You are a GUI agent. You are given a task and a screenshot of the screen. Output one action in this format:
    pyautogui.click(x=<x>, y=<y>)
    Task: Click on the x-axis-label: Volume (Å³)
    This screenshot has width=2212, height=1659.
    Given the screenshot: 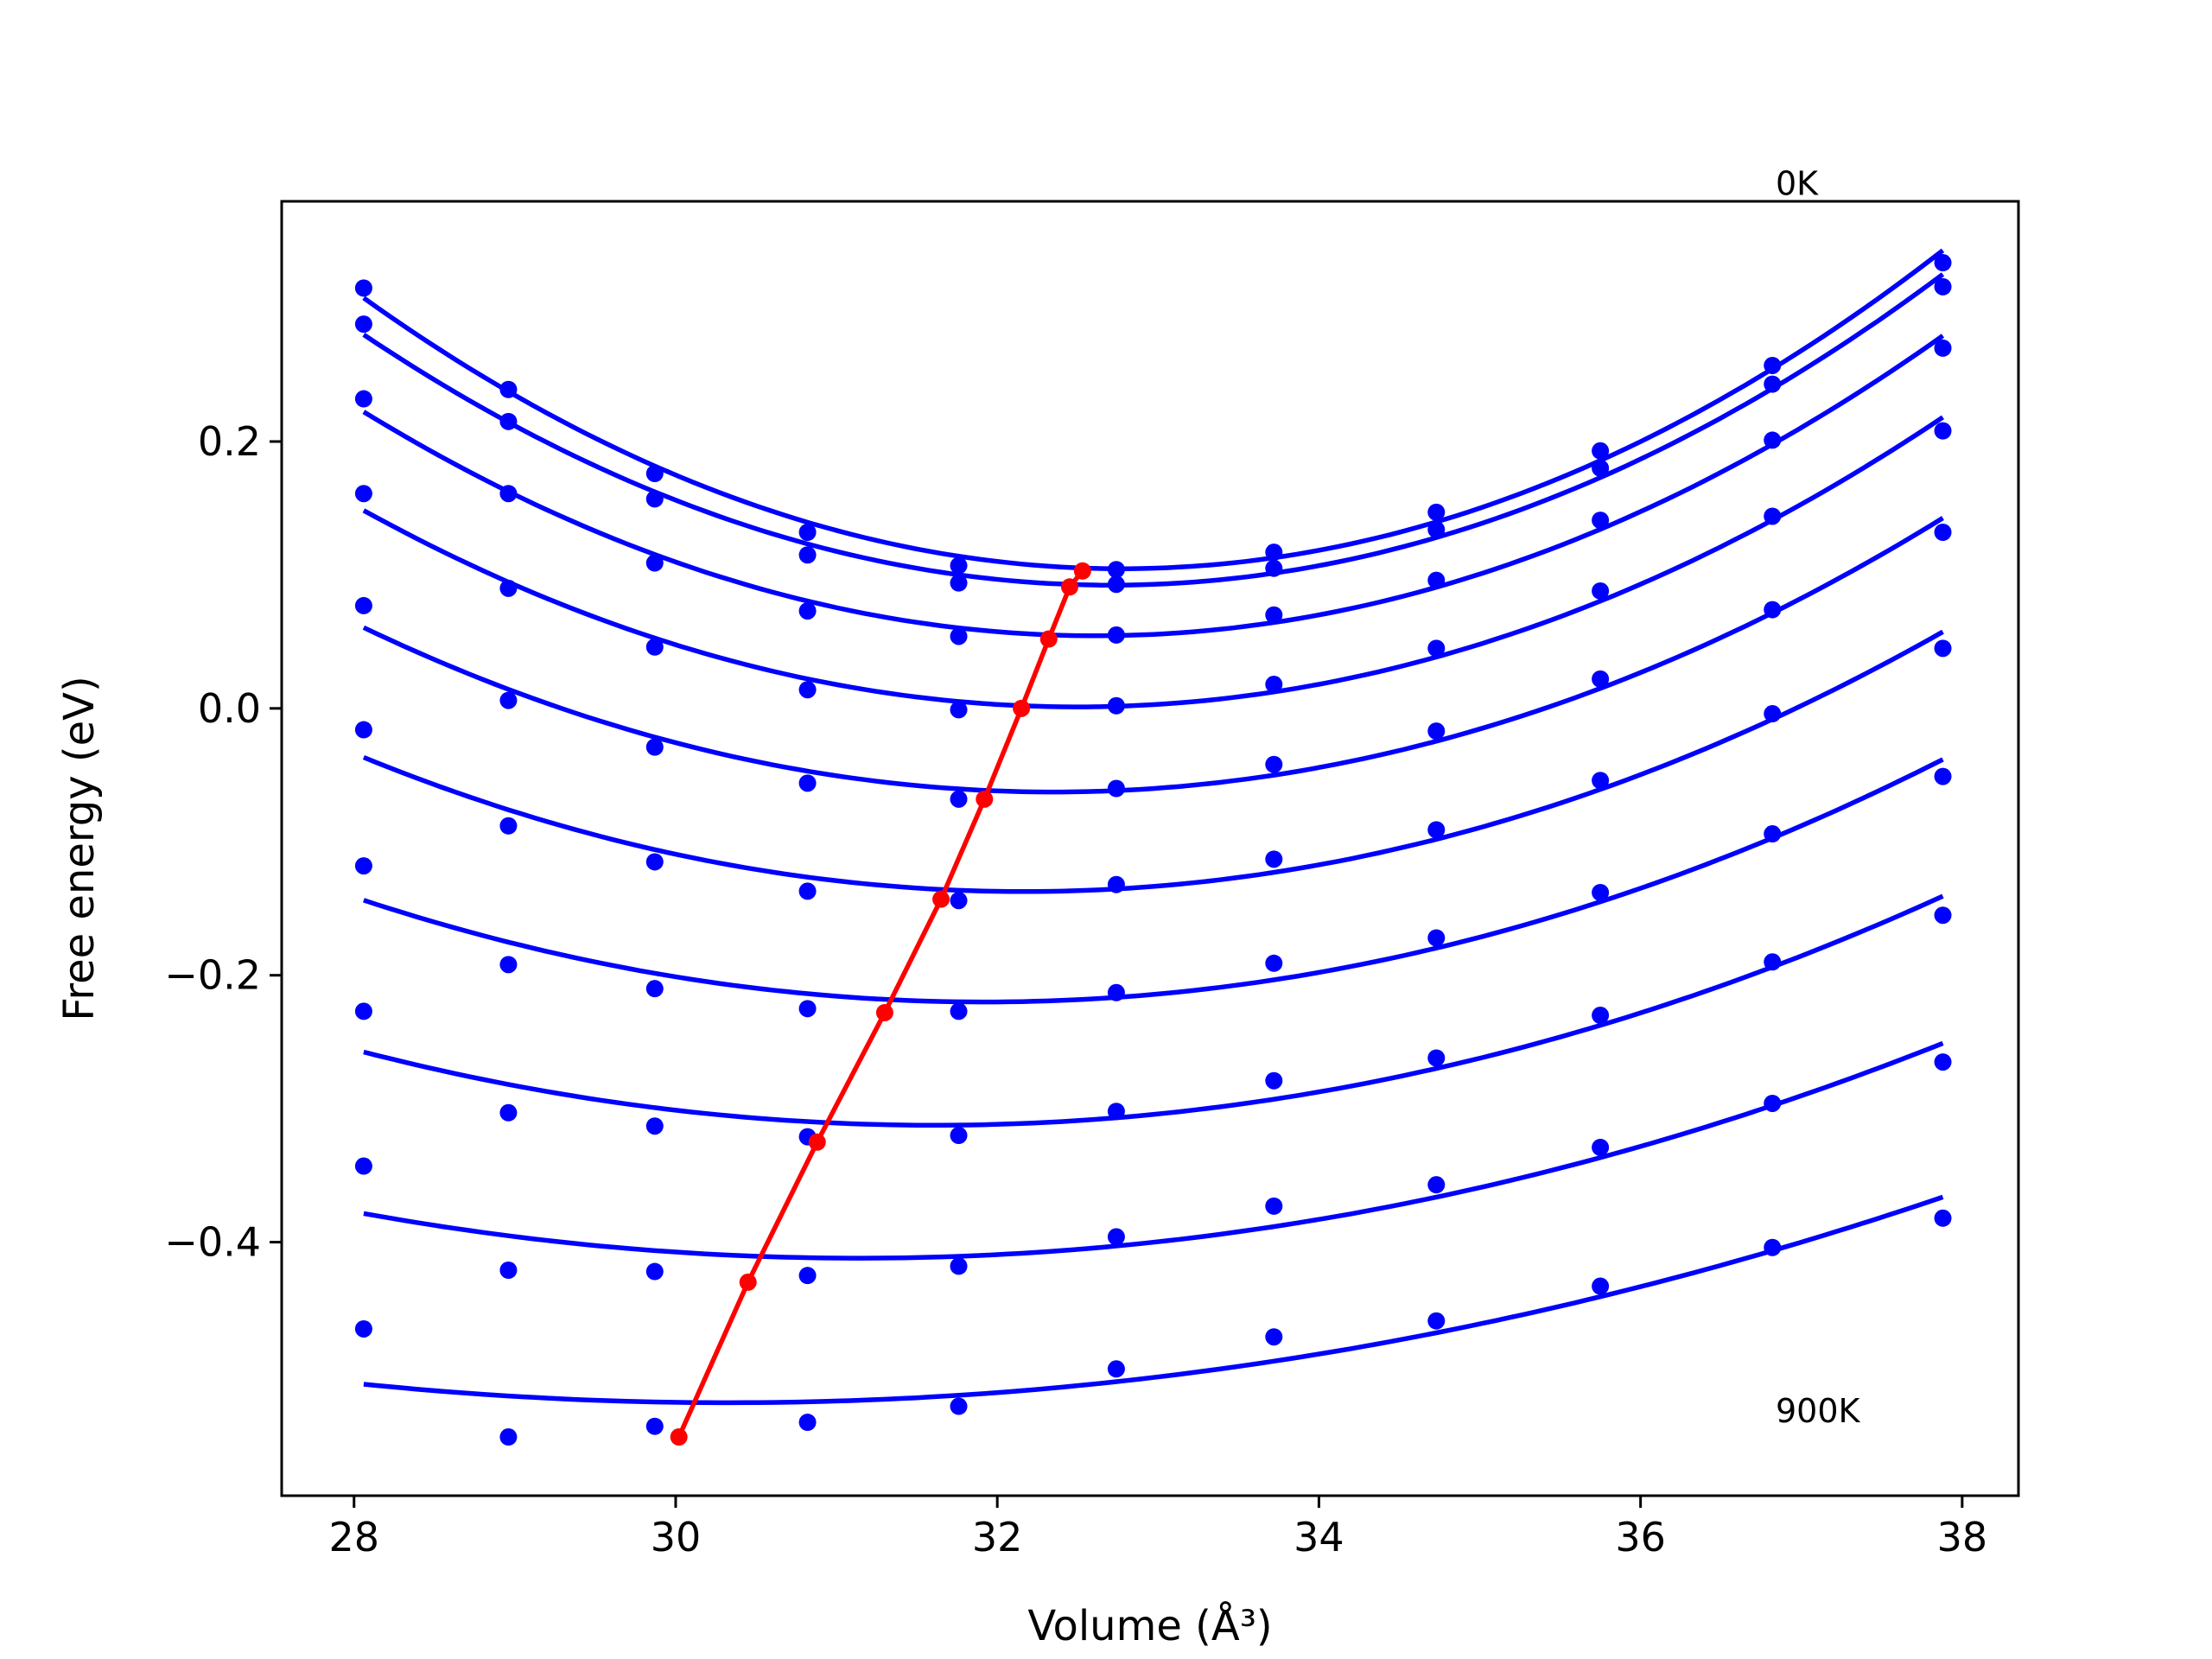 What is the action you would take?
    pyautogui.click(x=1149, y=1625)
    